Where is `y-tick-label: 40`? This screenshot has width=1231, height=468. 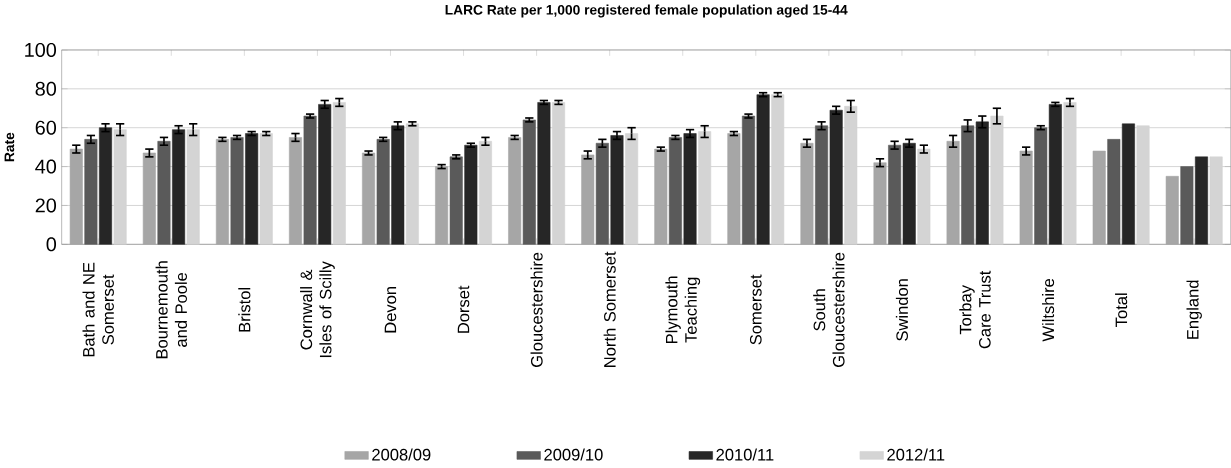
y-tick-label: 40 is located at coordinates (46, 166).